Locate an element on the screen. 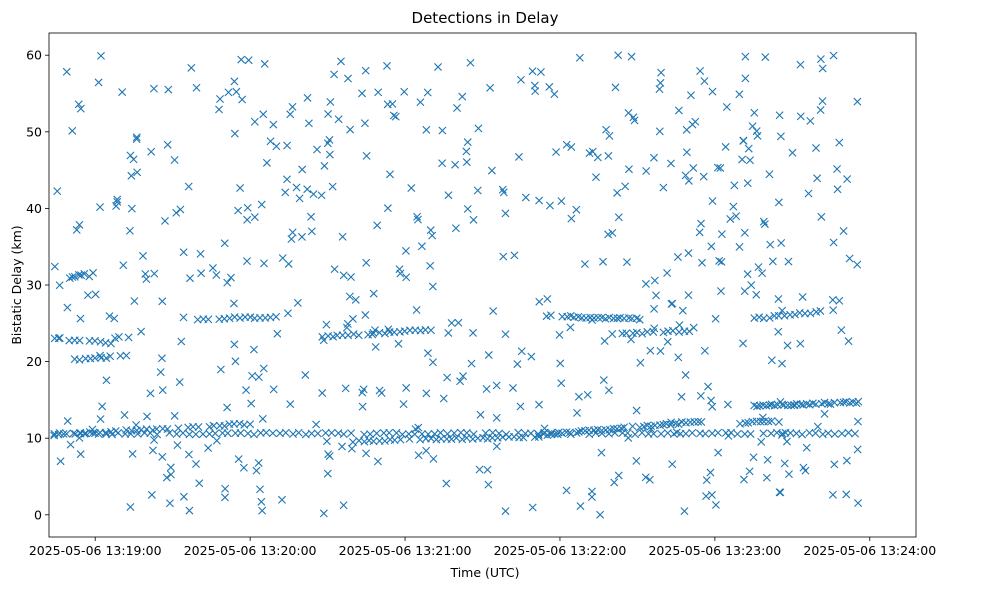 Image resolution: width=989 pixels, height=590 pixels. x-tick-label: 2025-05-06 13:23:00 is located at coordinates (714, 550).